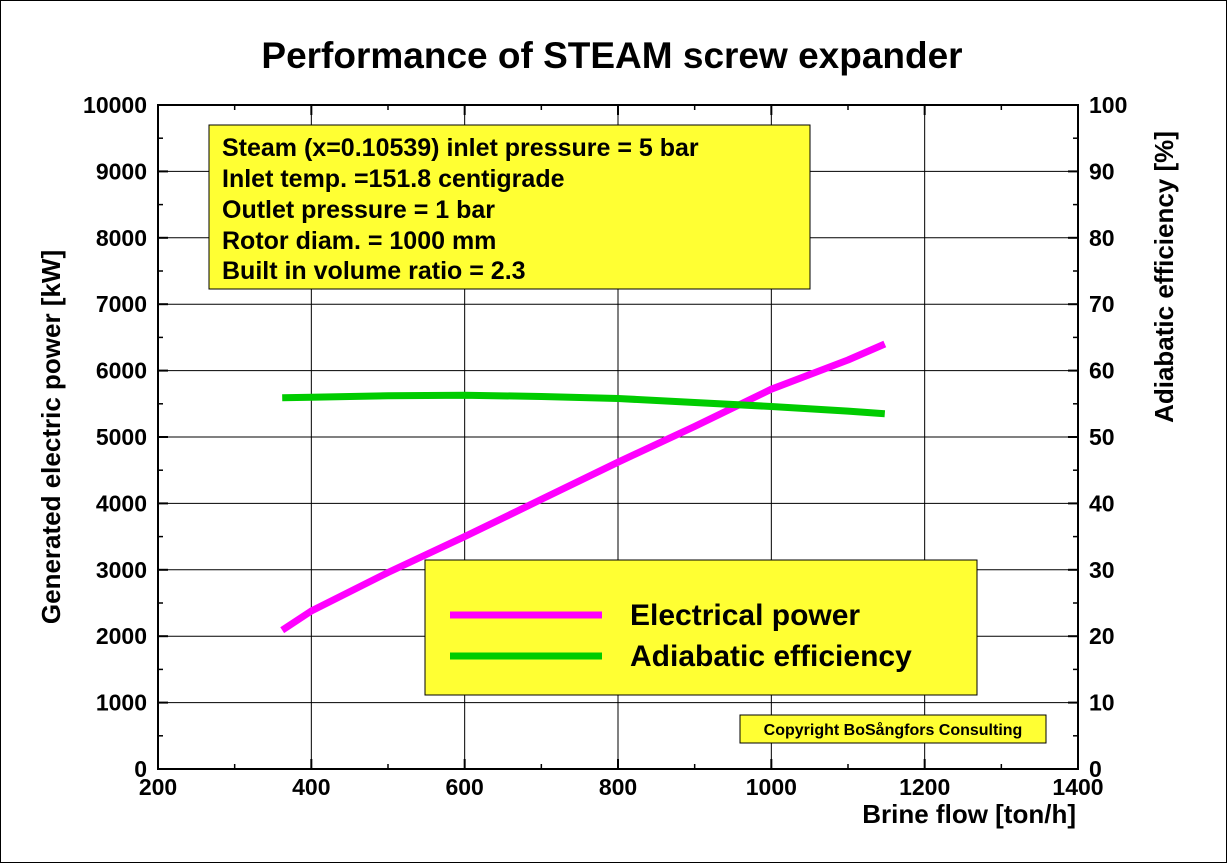 This screenshot has width=1227, height=863. I want to click on copyright-text: Copyright BoSångfors Consulting, so click(893, 730).